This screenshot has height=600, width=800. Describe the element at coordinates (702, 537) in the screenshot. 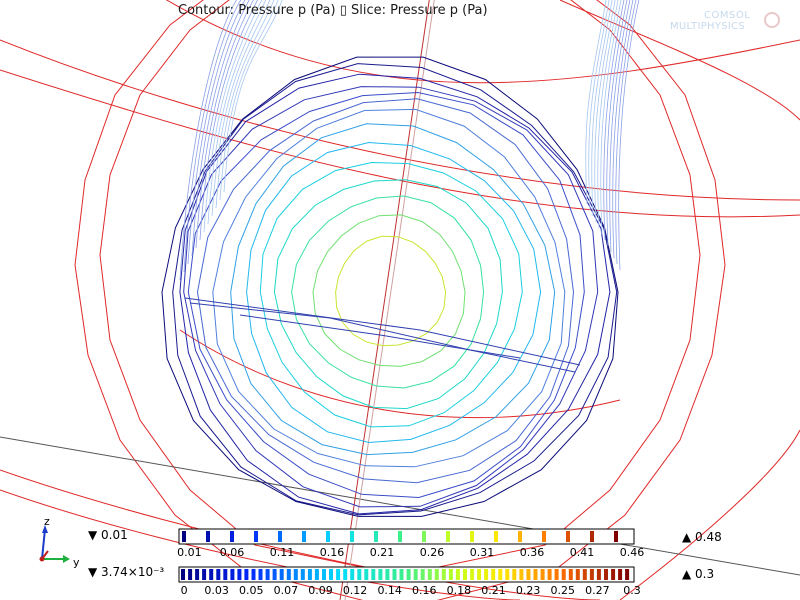

I see `contour-max-label: ▲ 0.48` at that location.